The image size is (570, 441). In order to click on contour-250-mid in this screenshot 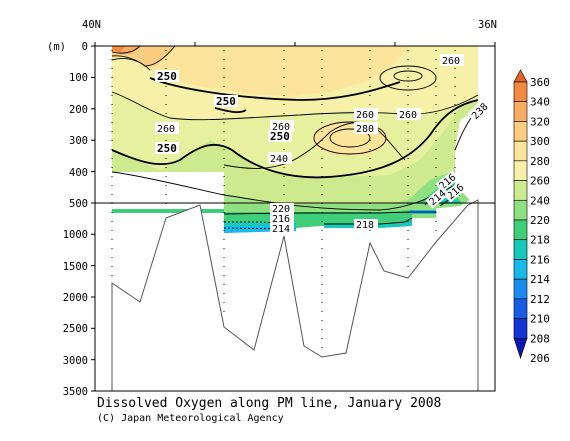, I will do `click(230, 110)`.